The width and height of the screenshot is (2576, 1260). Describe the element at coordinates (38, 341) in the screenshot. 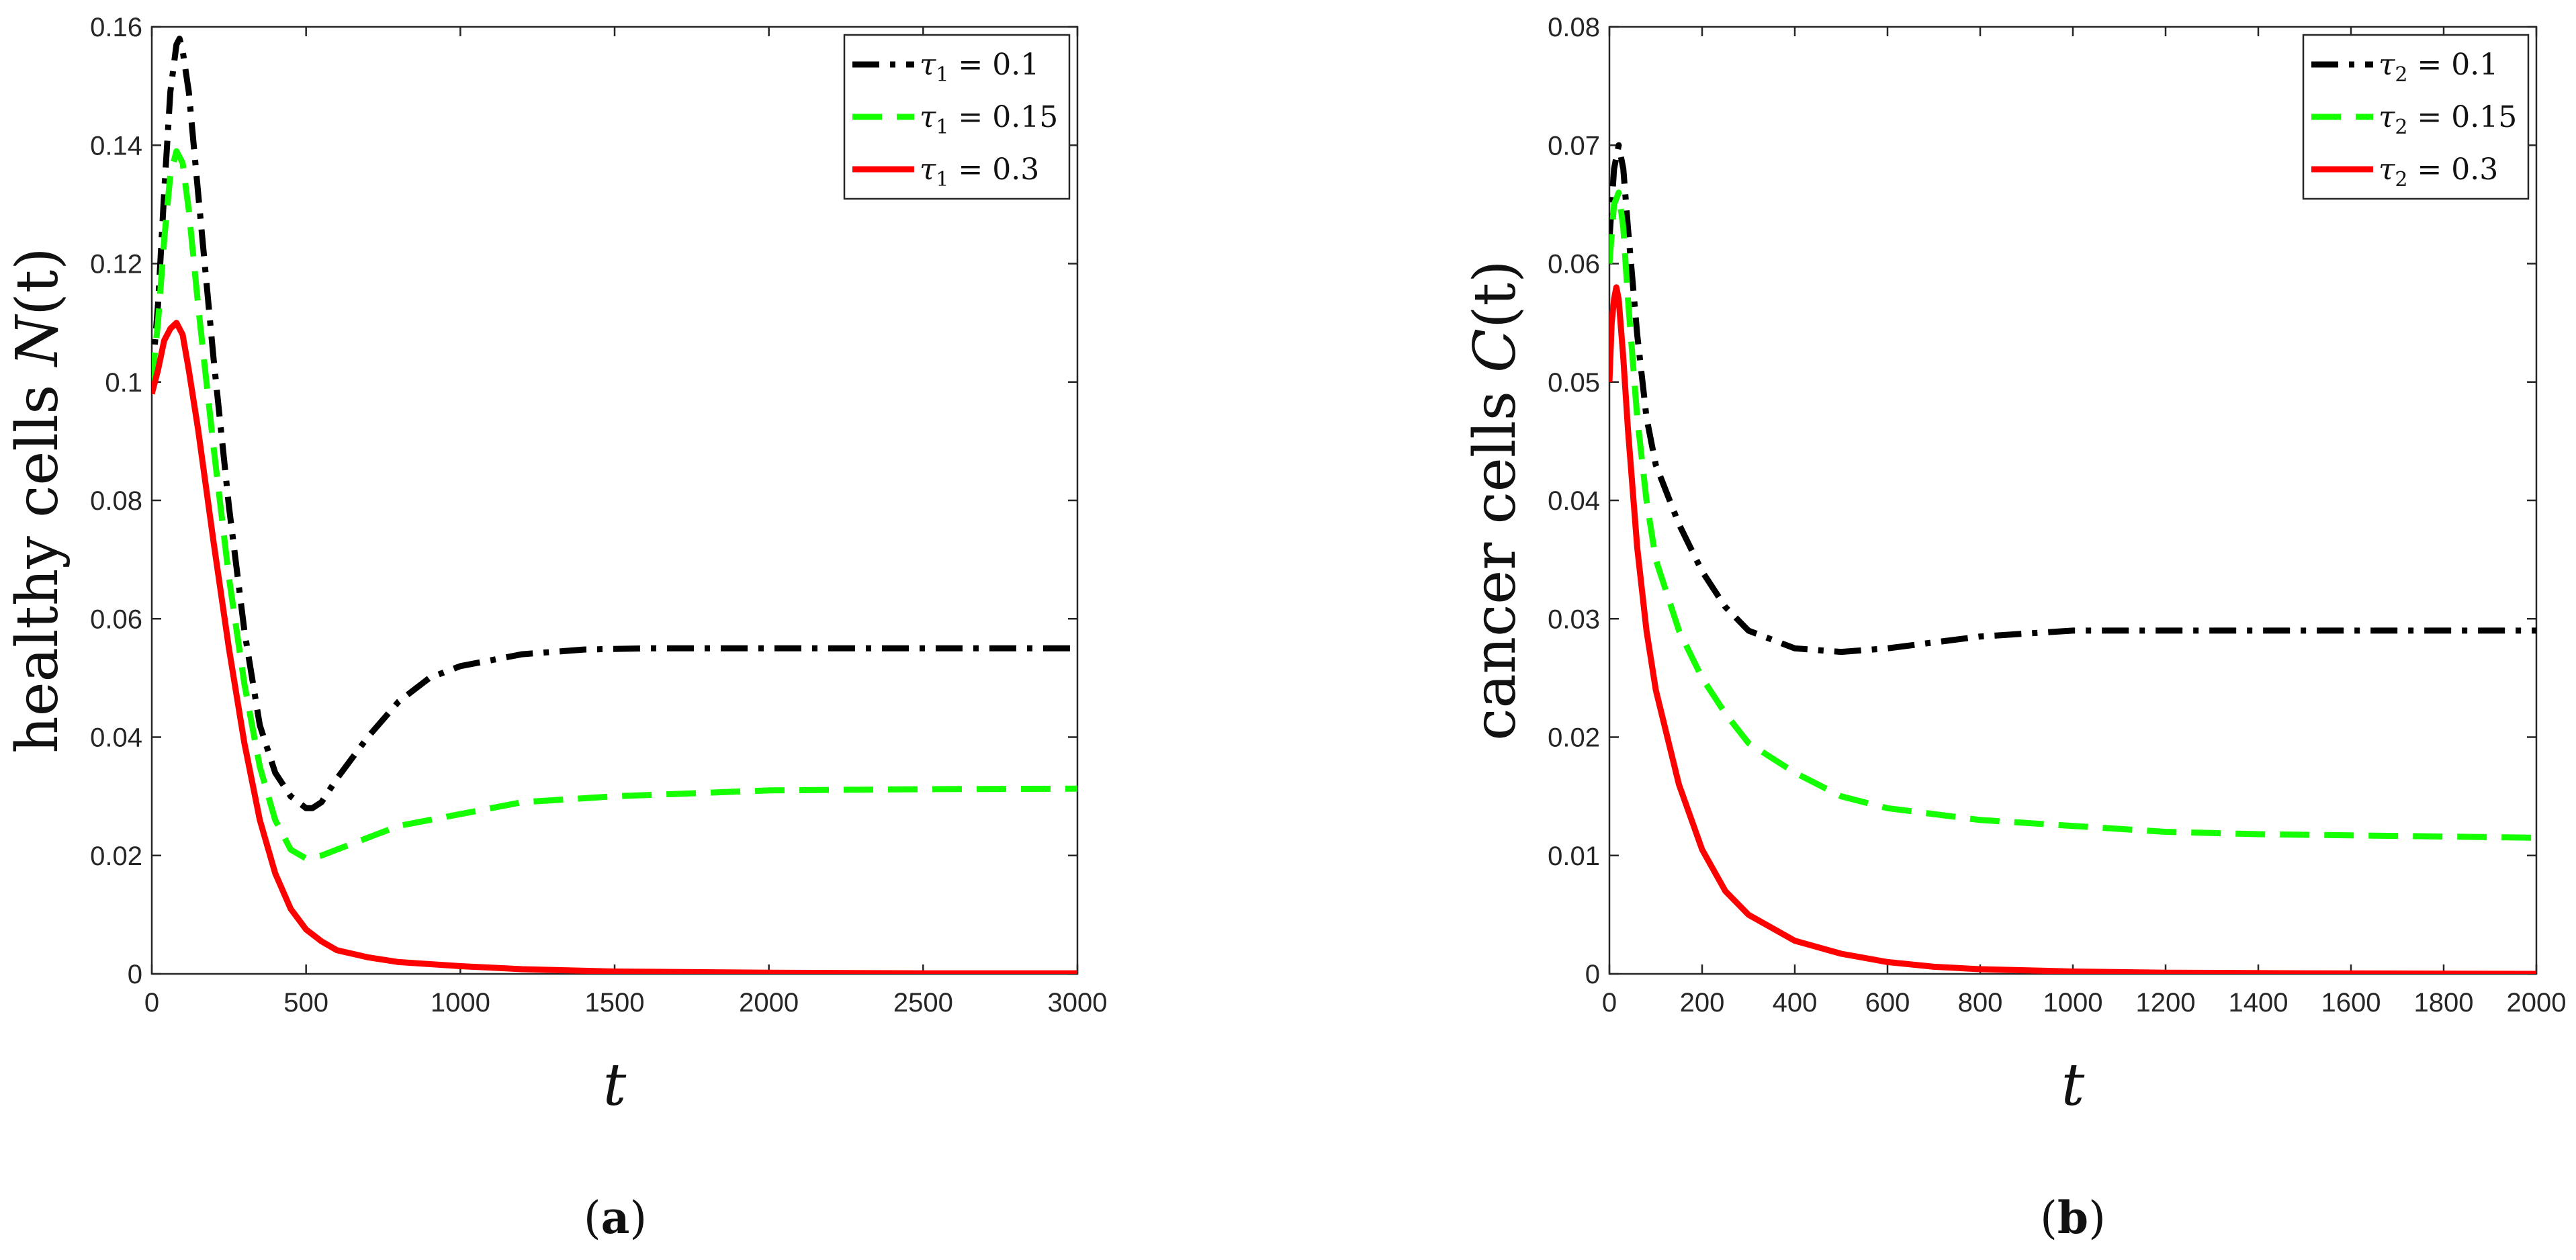

I see `y-axis-label-var: N` at that location.